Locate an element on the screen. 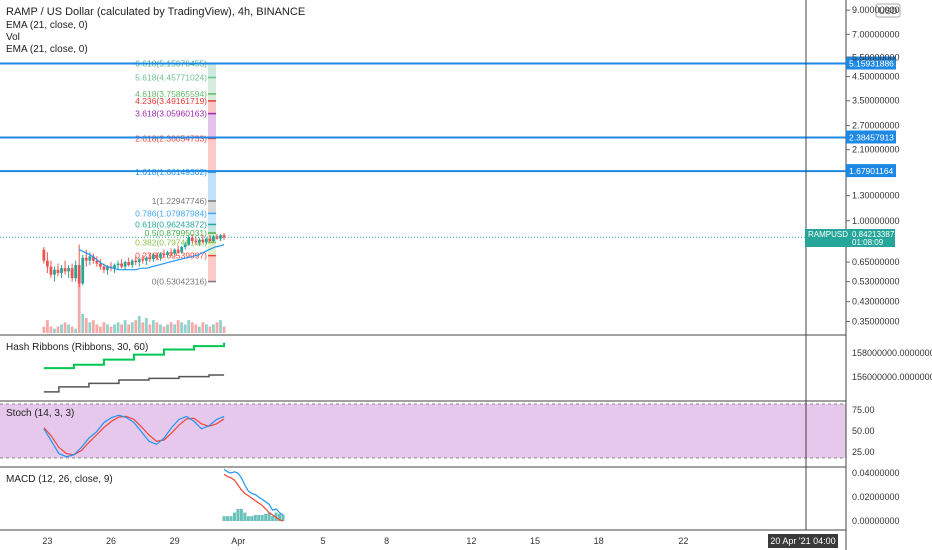  hash-ribbons-label: Hash Ribbons (Ribbons, 30, 60) is located at coordinates (77, 347).